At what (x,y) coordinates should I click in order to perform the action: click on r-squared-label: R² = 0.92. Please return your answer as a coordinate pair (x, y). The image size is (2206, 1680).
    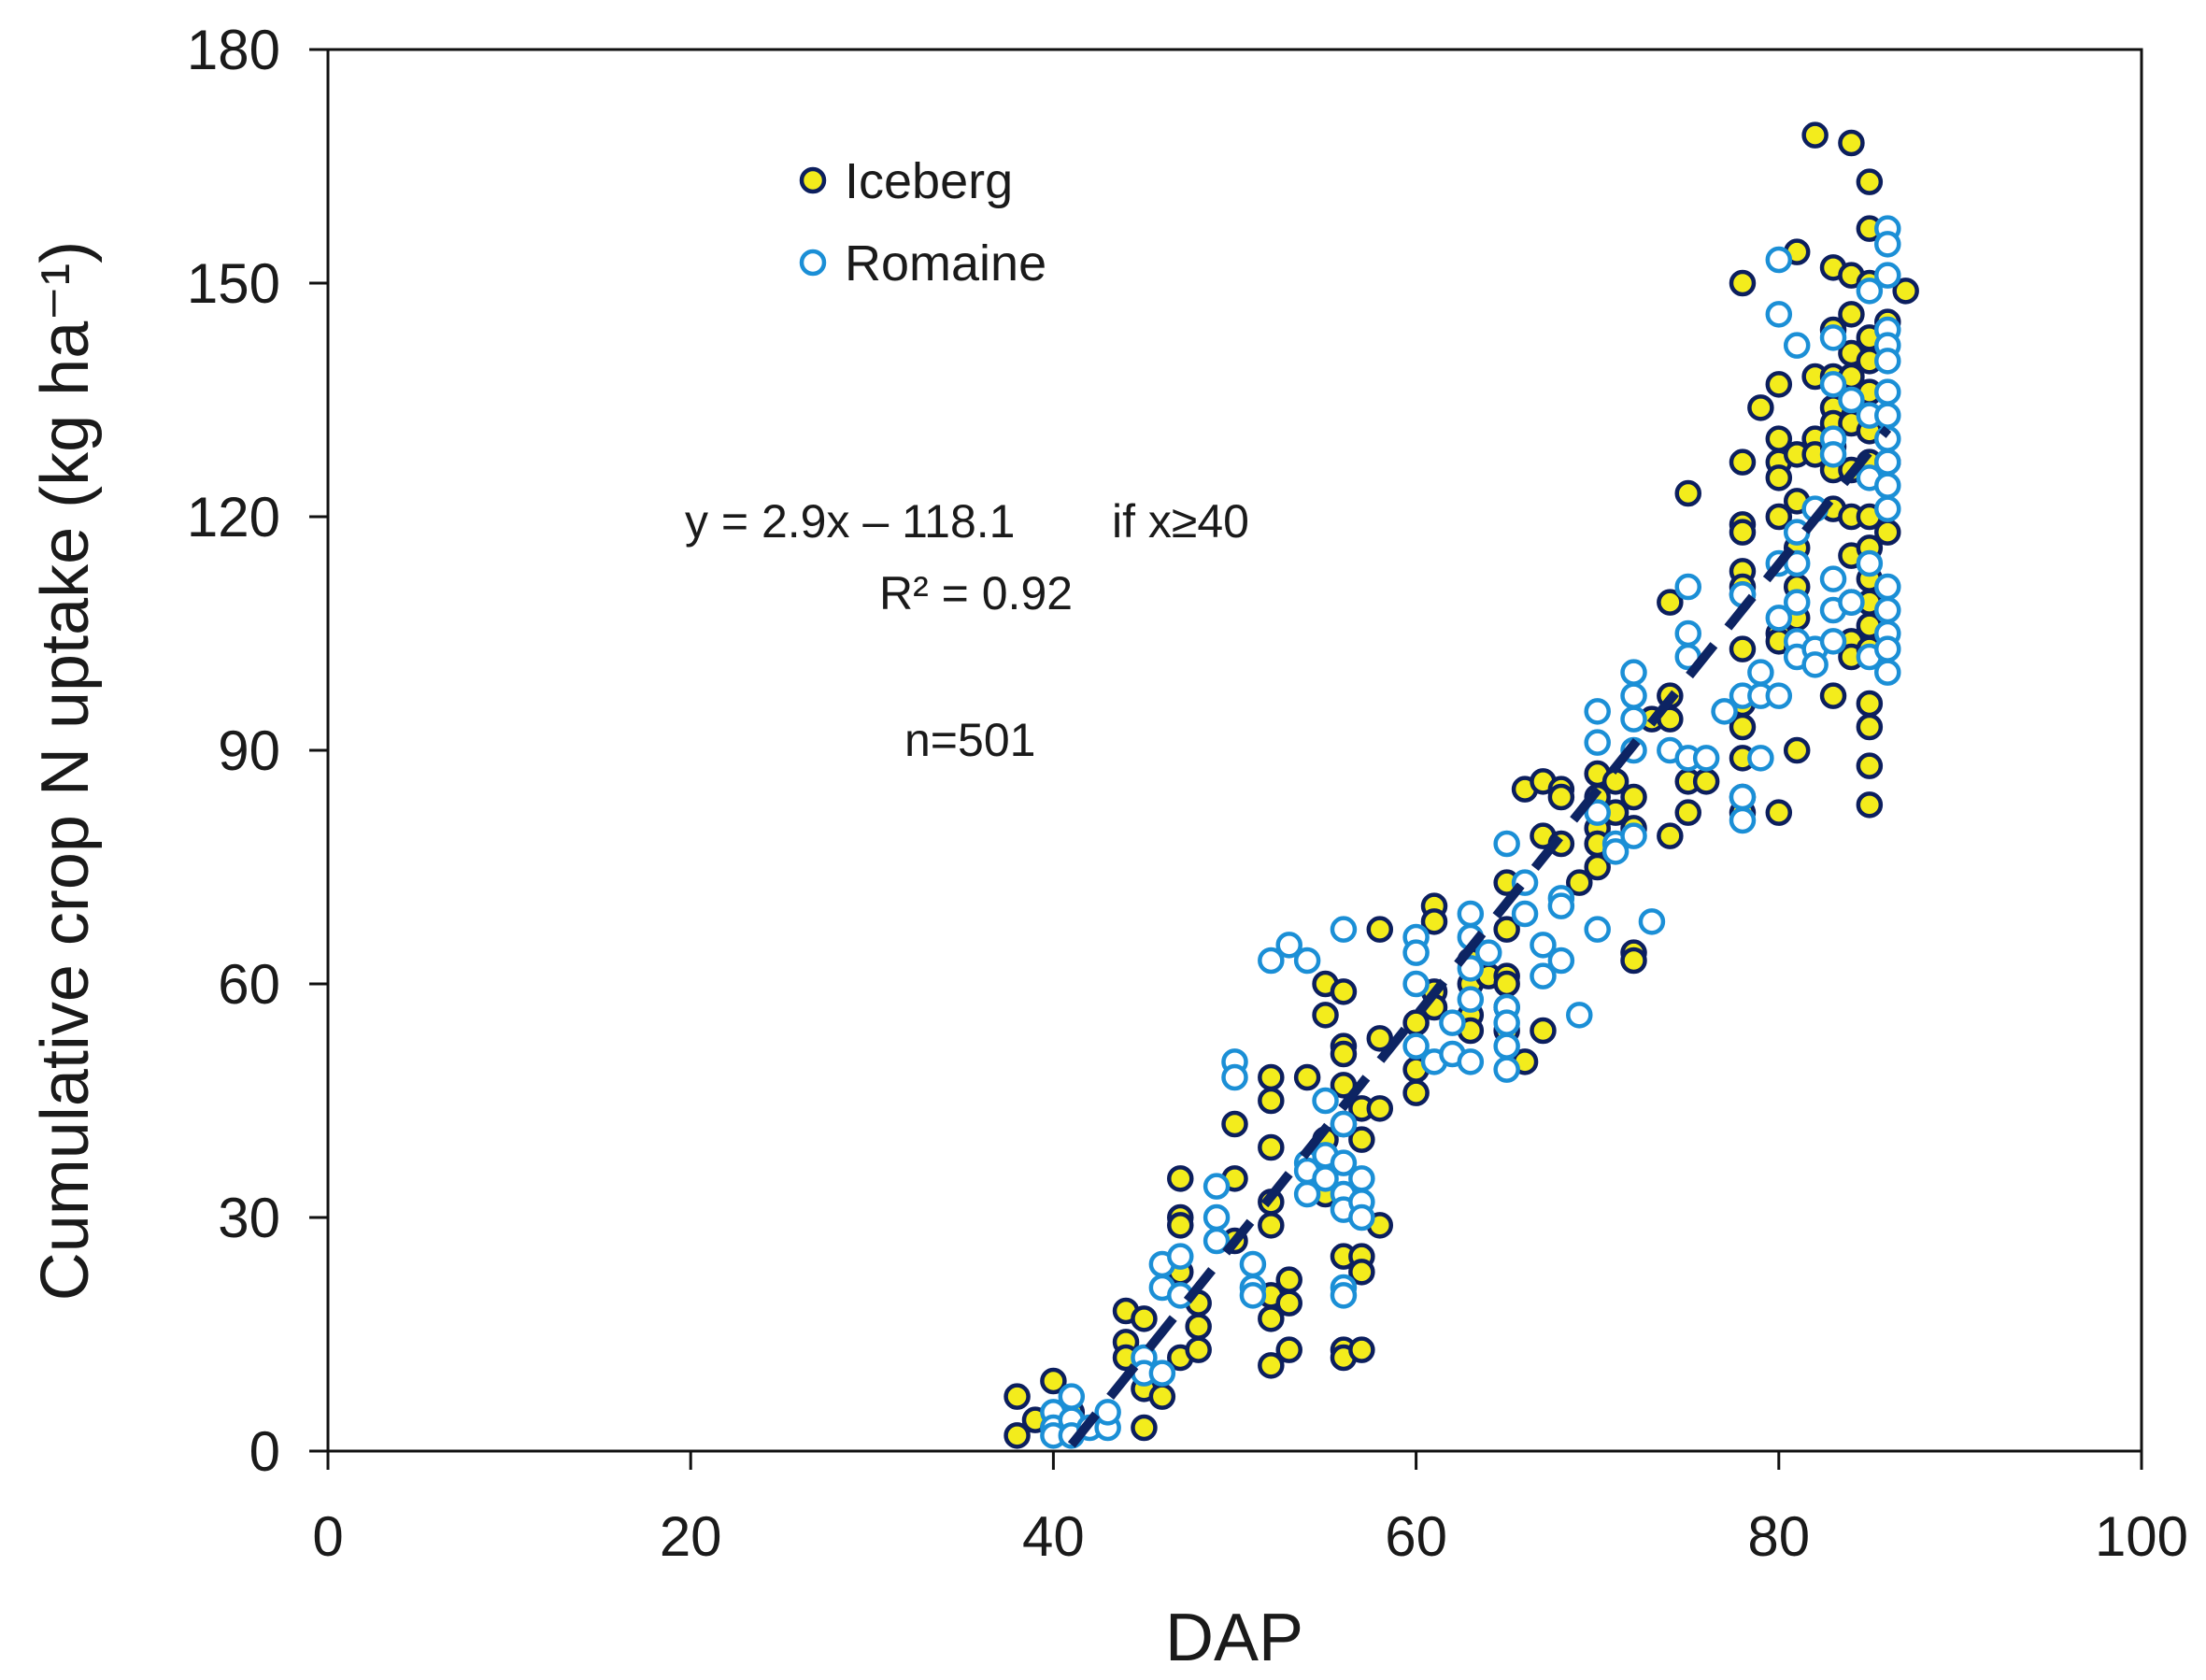
    Looking at the image, I should click on (976, 593).